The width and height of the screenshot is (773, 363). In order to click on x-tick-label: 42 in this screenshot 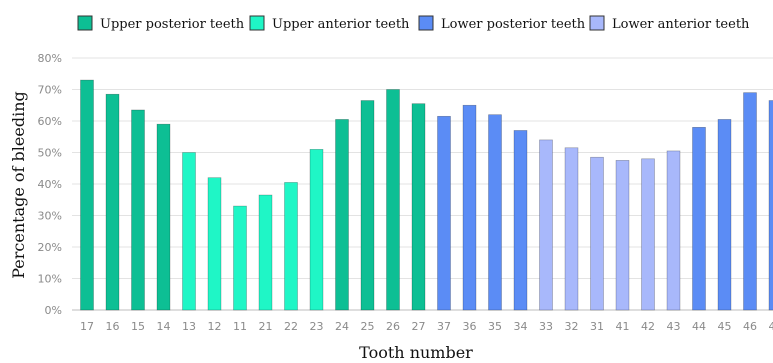, I will do `click(648, 326)`.